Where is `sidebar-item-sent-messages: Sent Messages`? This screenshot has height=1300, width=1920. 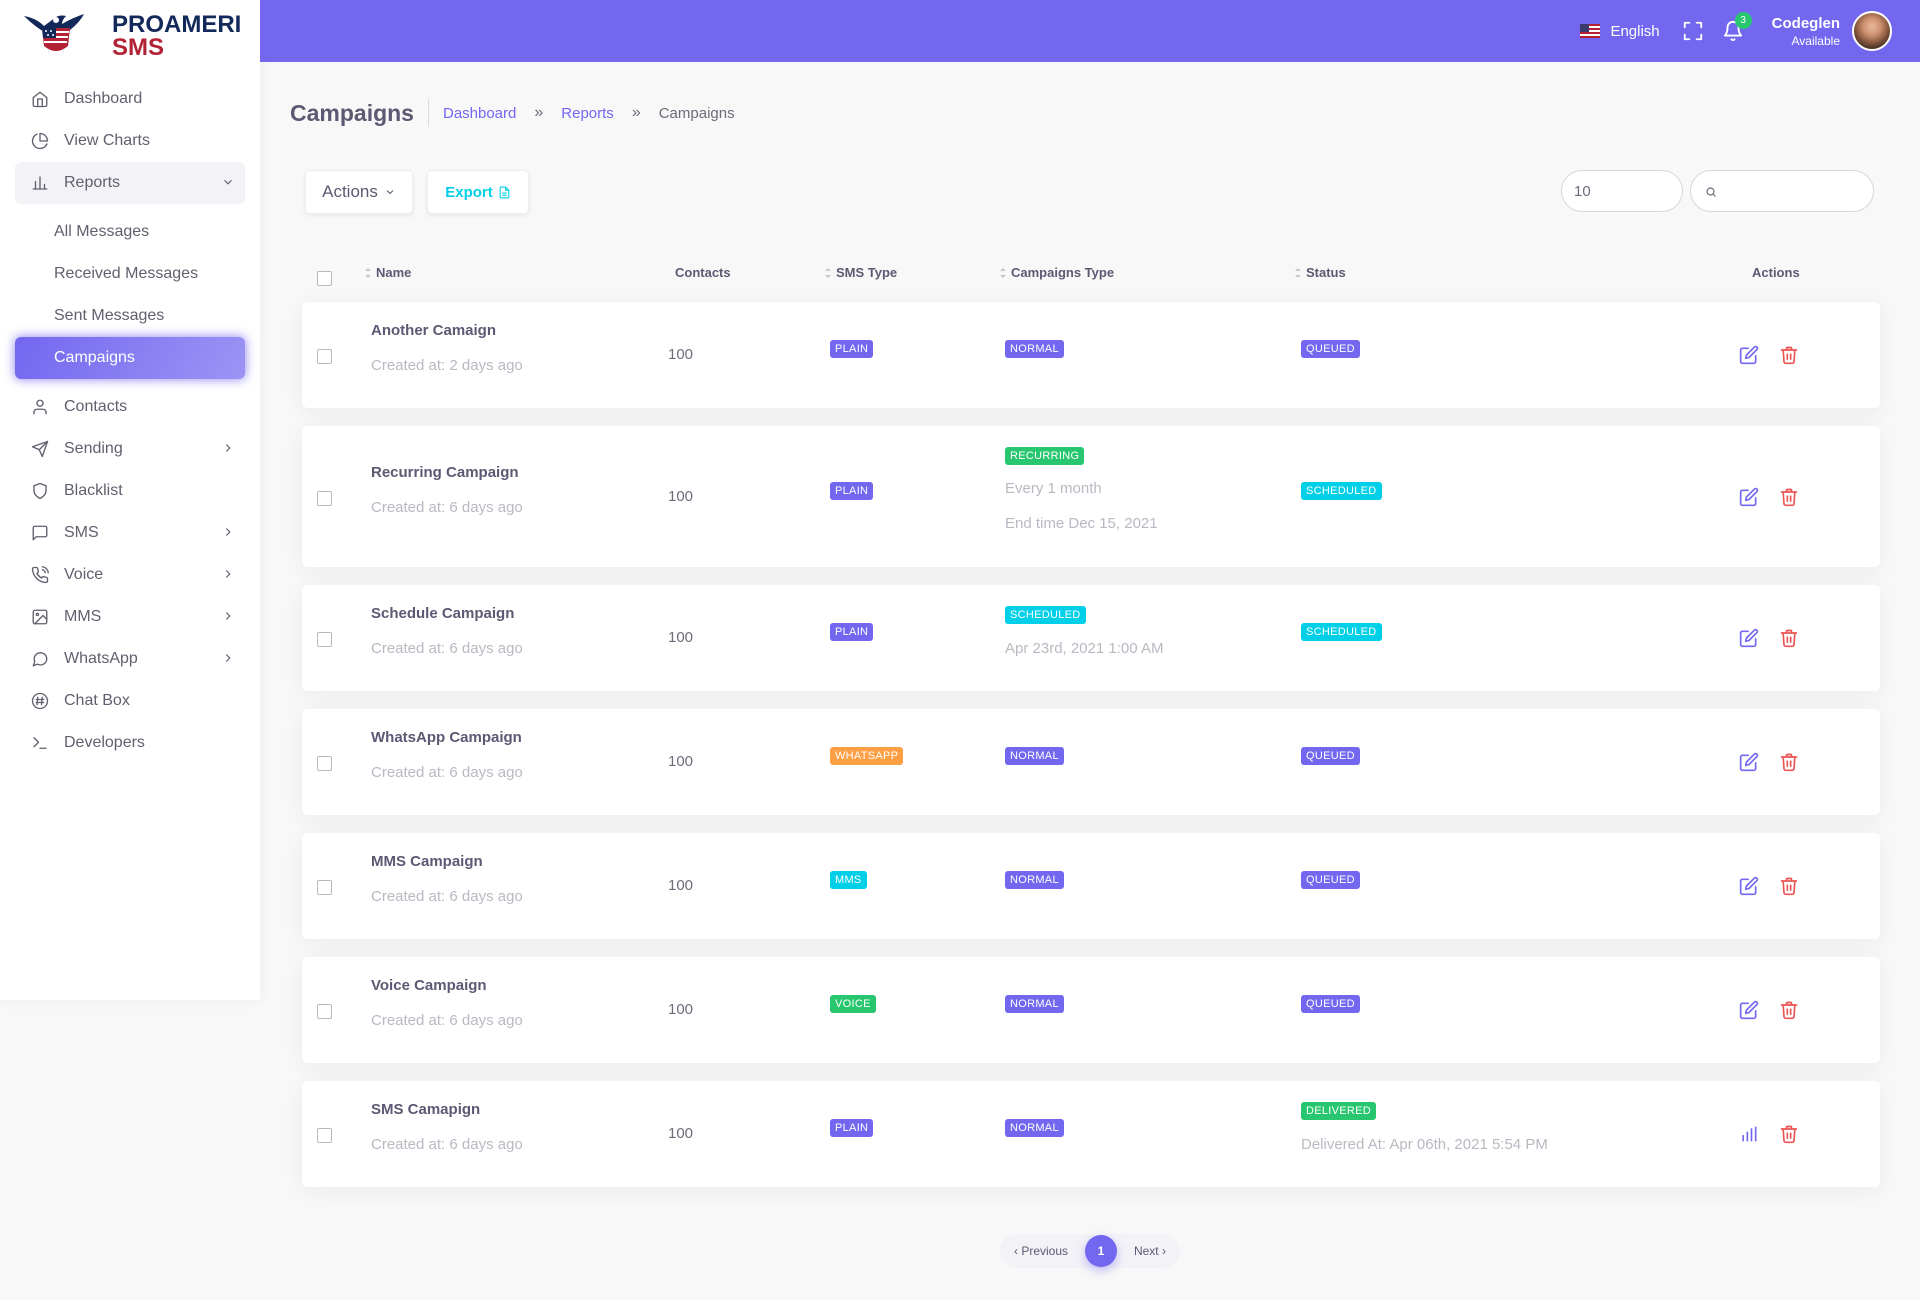 sidebar-item-sent-messages: Sent Messages is located at coordinates (130, 316).